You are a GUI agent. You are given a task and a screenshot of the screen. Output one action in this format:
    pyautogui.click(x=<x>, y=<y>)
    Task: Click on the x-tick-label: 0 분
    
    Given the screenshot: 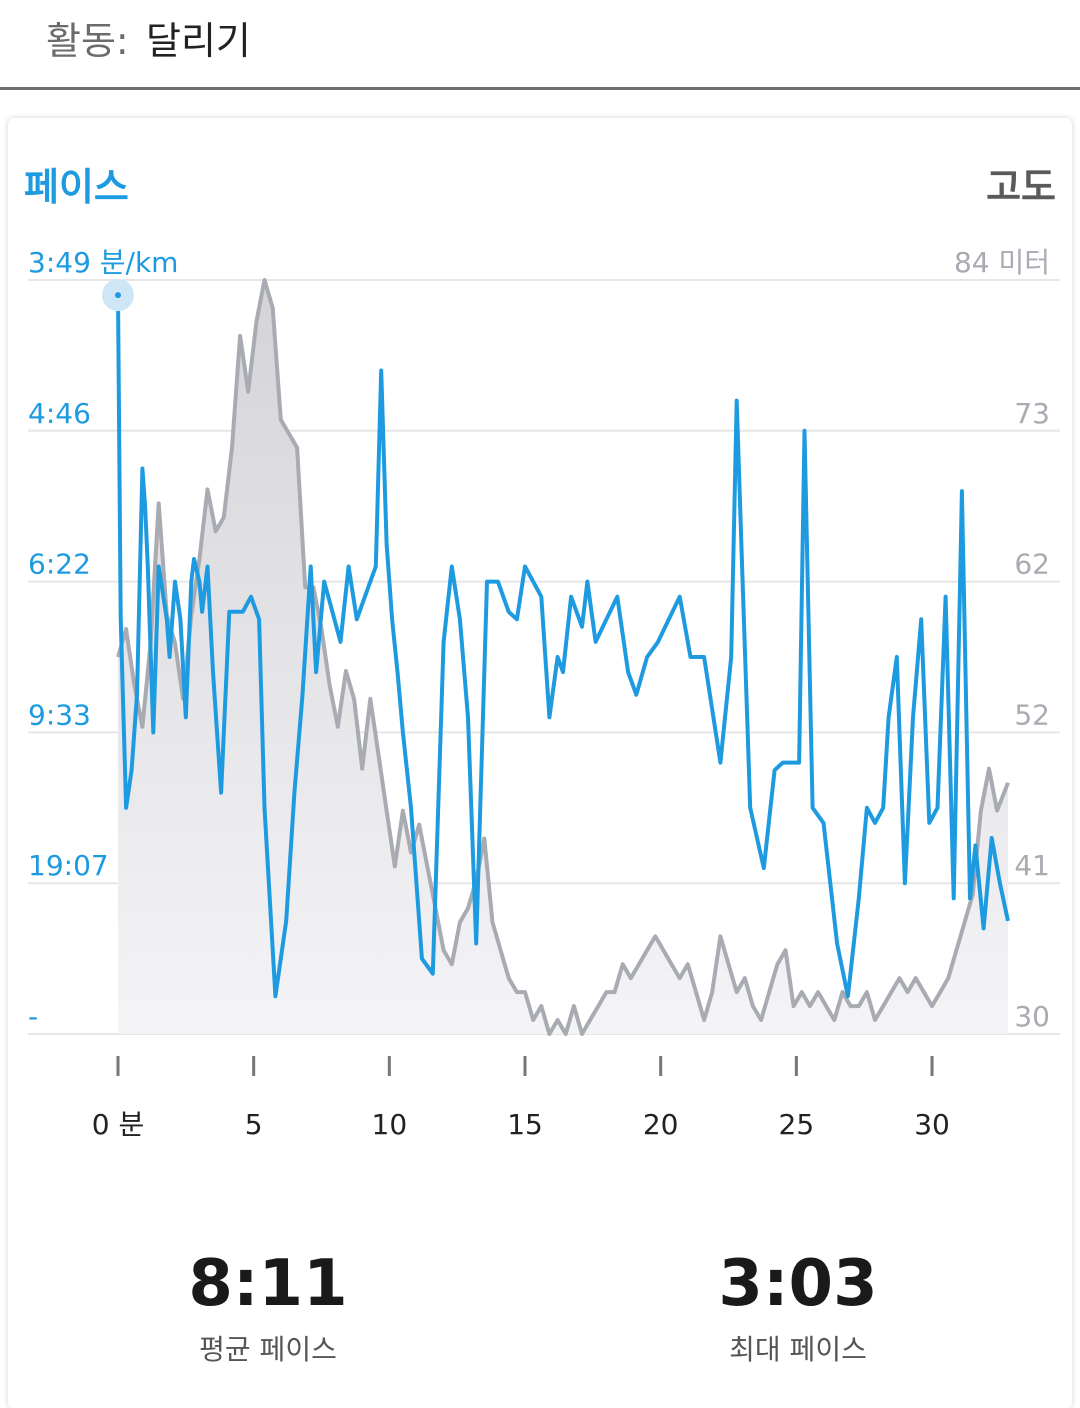 What is the action you would take?
    pyautogui.click(x=118, y=1124)
    